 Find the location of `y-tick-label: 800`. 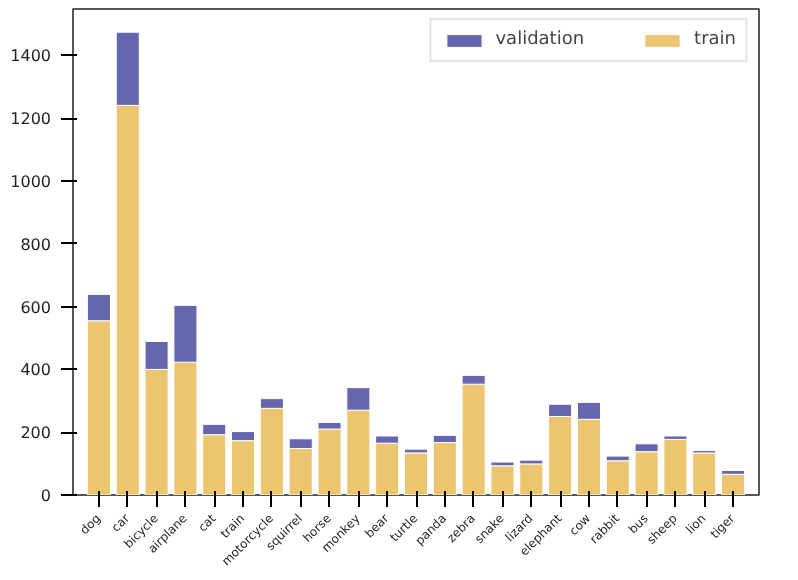

y-tick-label: 800 is located at coordinates (36, 244).